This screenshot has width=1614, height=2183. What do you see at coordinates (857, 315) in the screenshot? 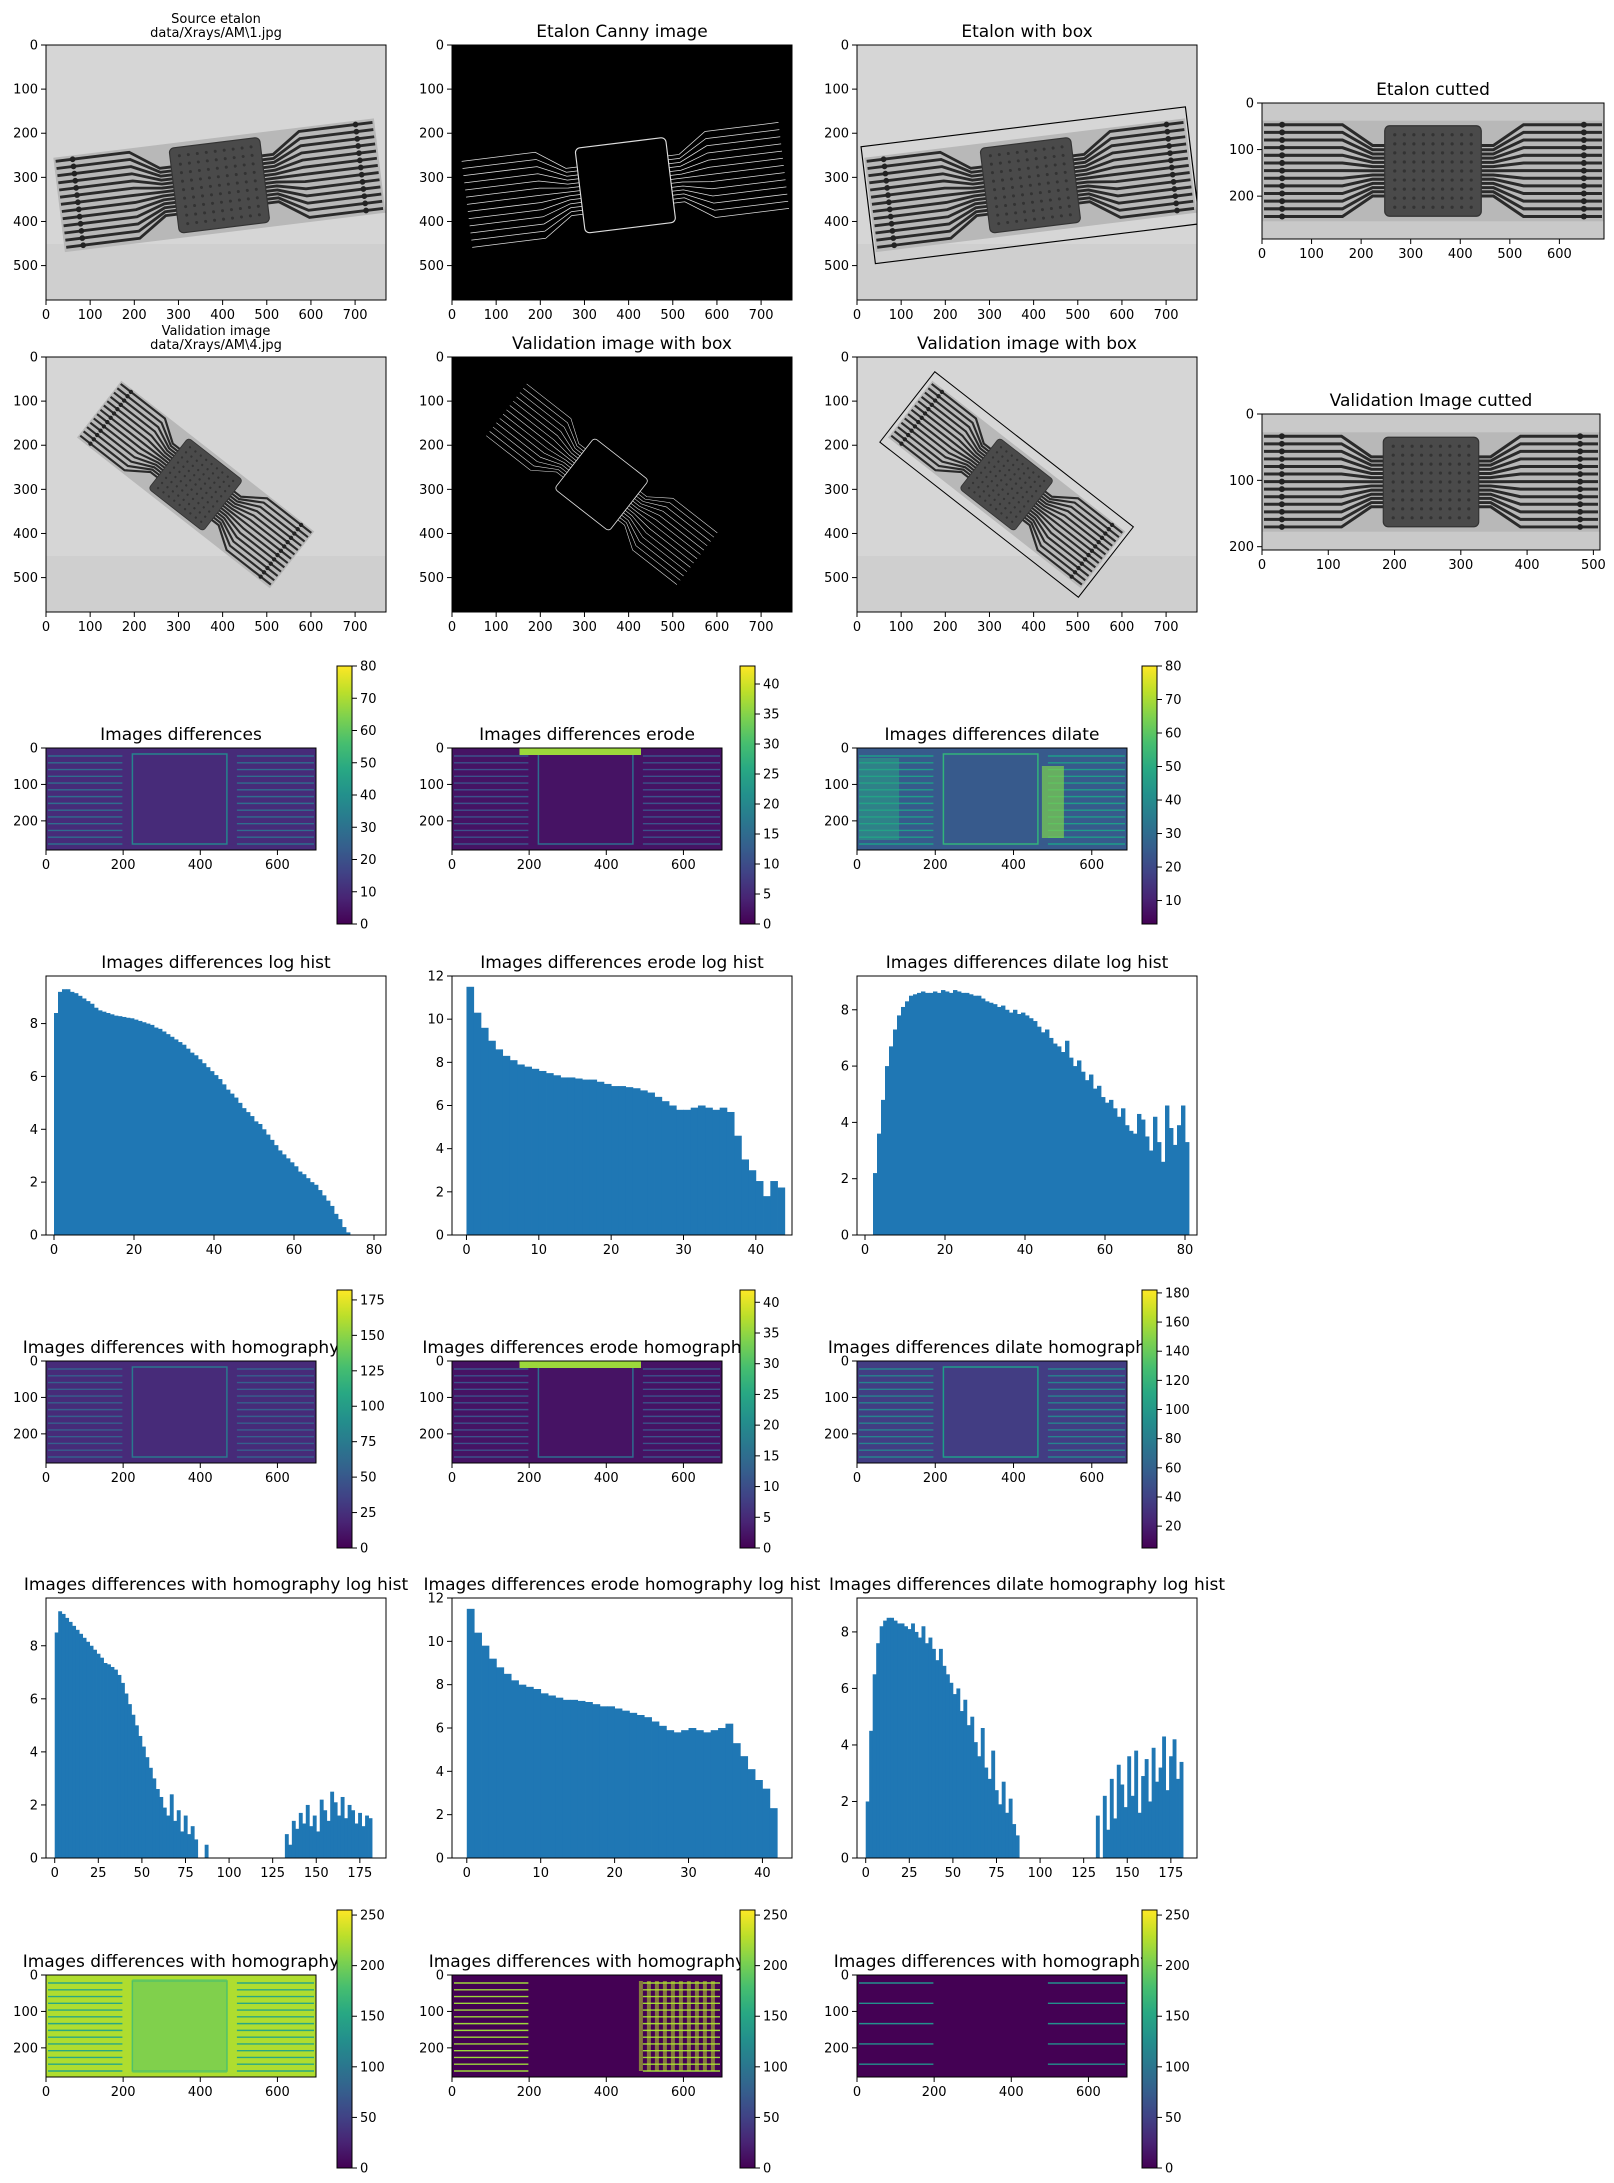
I see `x-tick-label: 0` at bounding box center [857, 315].